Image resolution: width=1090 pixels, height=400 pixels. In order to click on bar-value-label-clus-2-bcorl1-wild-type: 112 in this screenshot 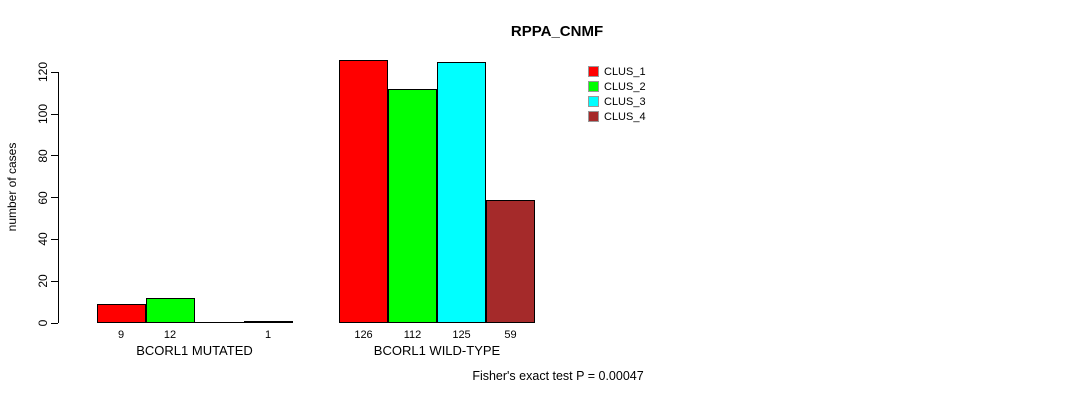, I will do `click(412, 335)`.